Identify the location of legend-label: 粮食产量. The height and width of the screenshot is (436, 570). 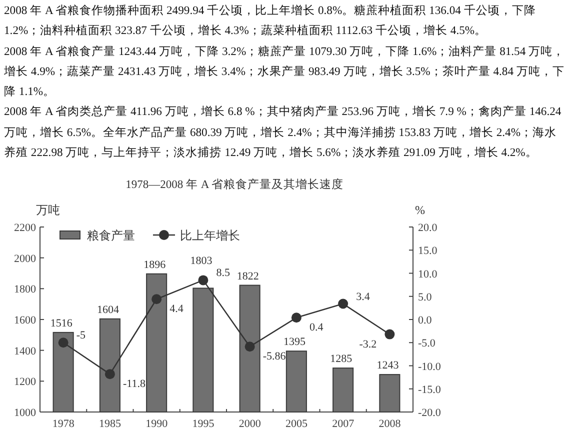
(111, 235).